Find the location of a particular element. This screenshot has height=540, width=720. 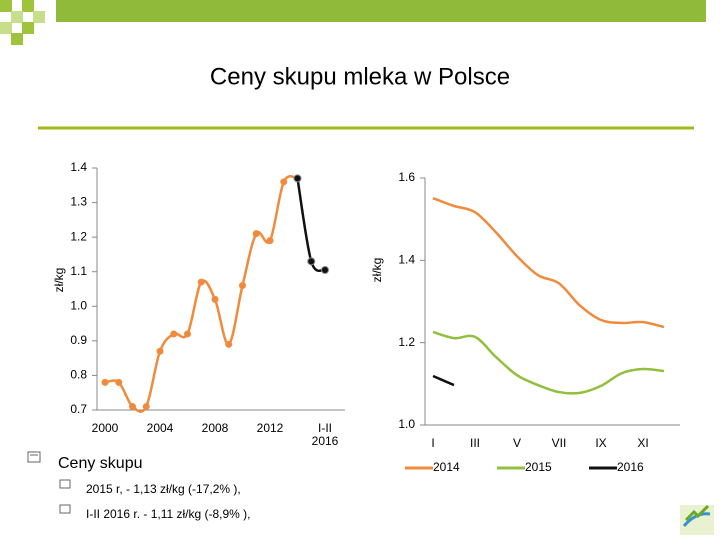

x-tick-label: V is located at coordinates (516, 443).